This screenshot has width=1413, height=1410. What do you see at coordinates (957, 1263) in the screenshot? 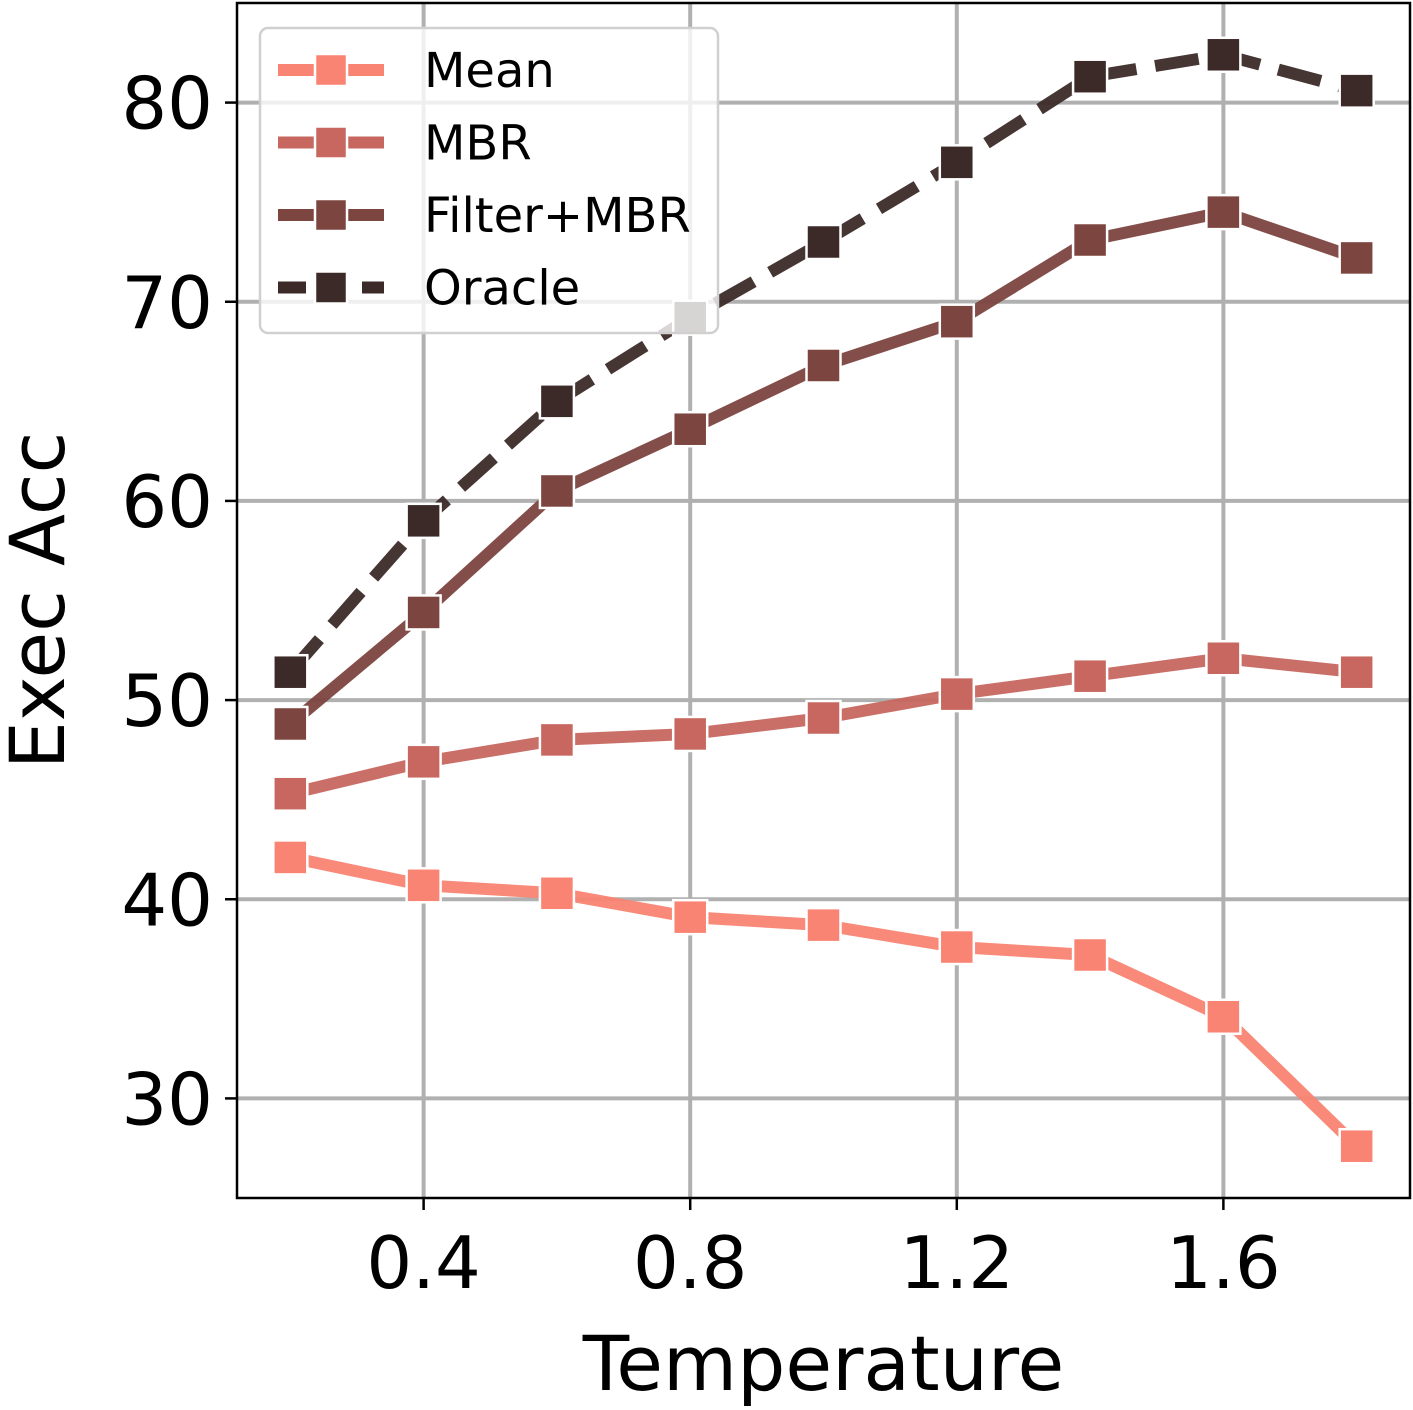
I see `x-tick-label: 1.2` at bounding box center [957, 1263].